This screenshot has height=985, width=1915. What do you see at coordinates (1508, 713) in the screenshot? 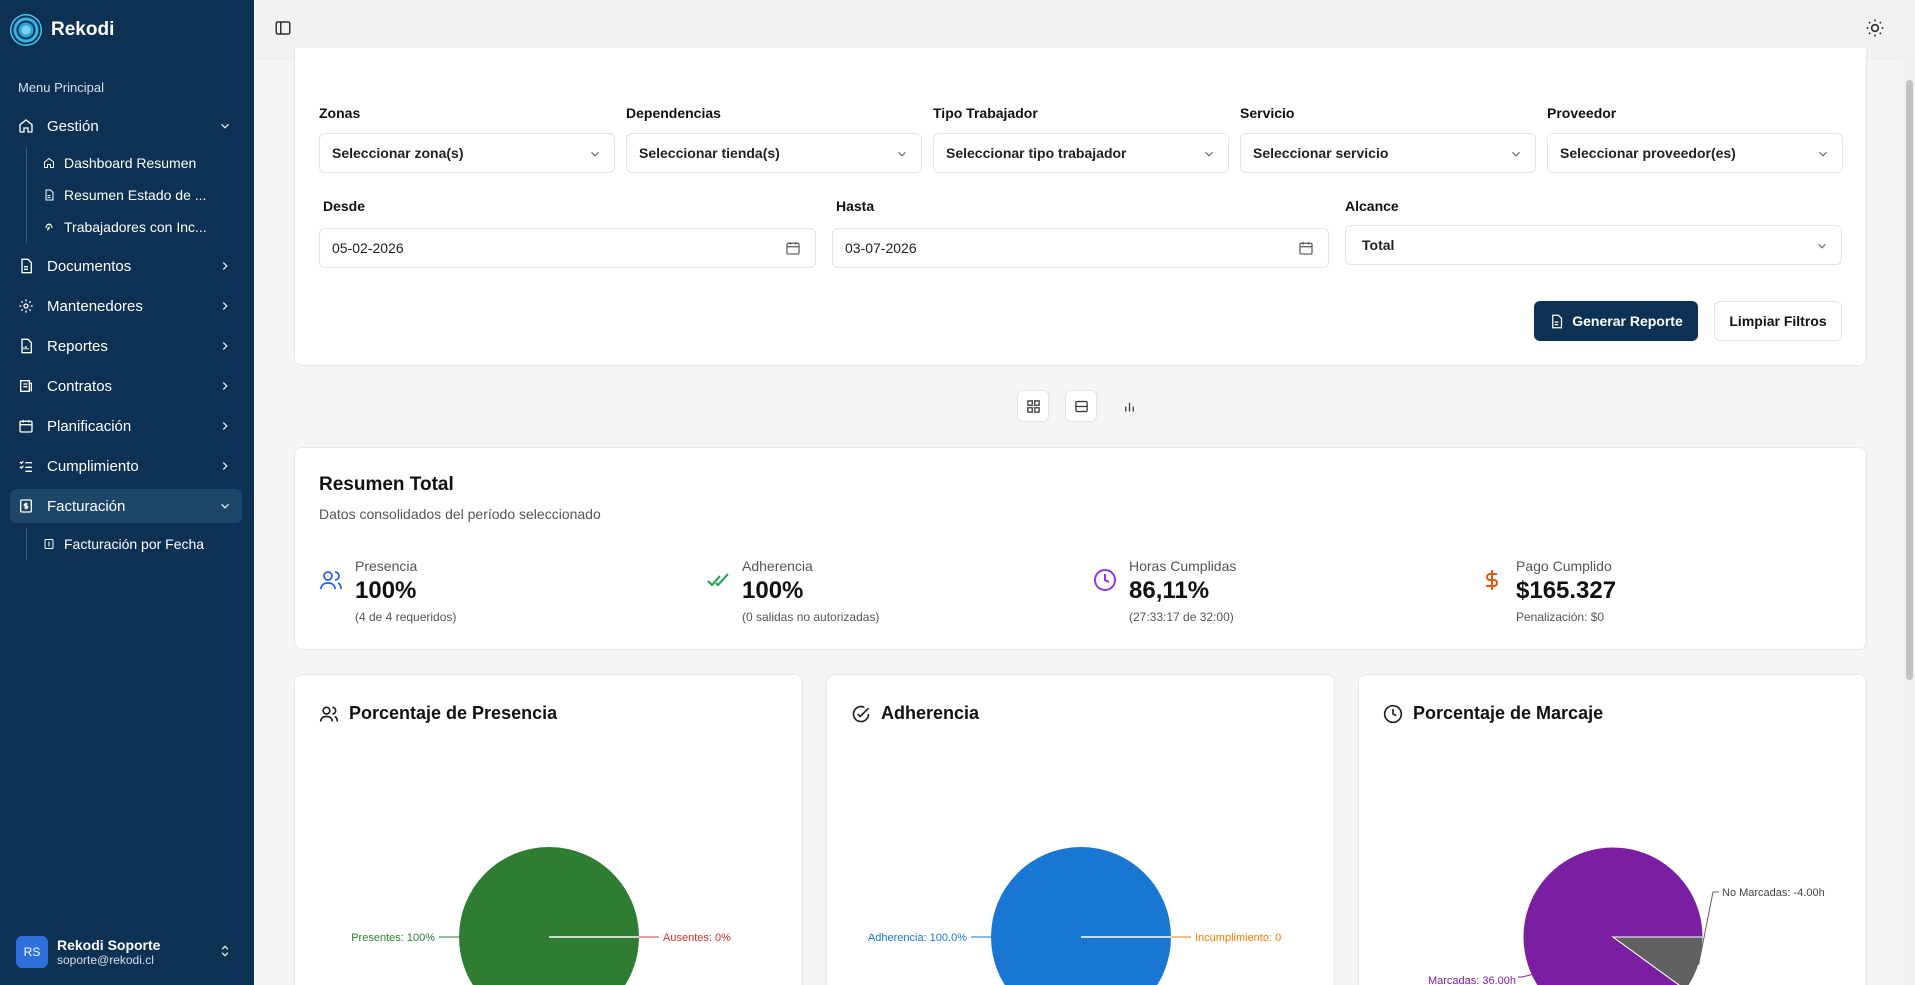
I see `chart-title: Porcentaje de Marcaje` at bounding box center [1508, 713].